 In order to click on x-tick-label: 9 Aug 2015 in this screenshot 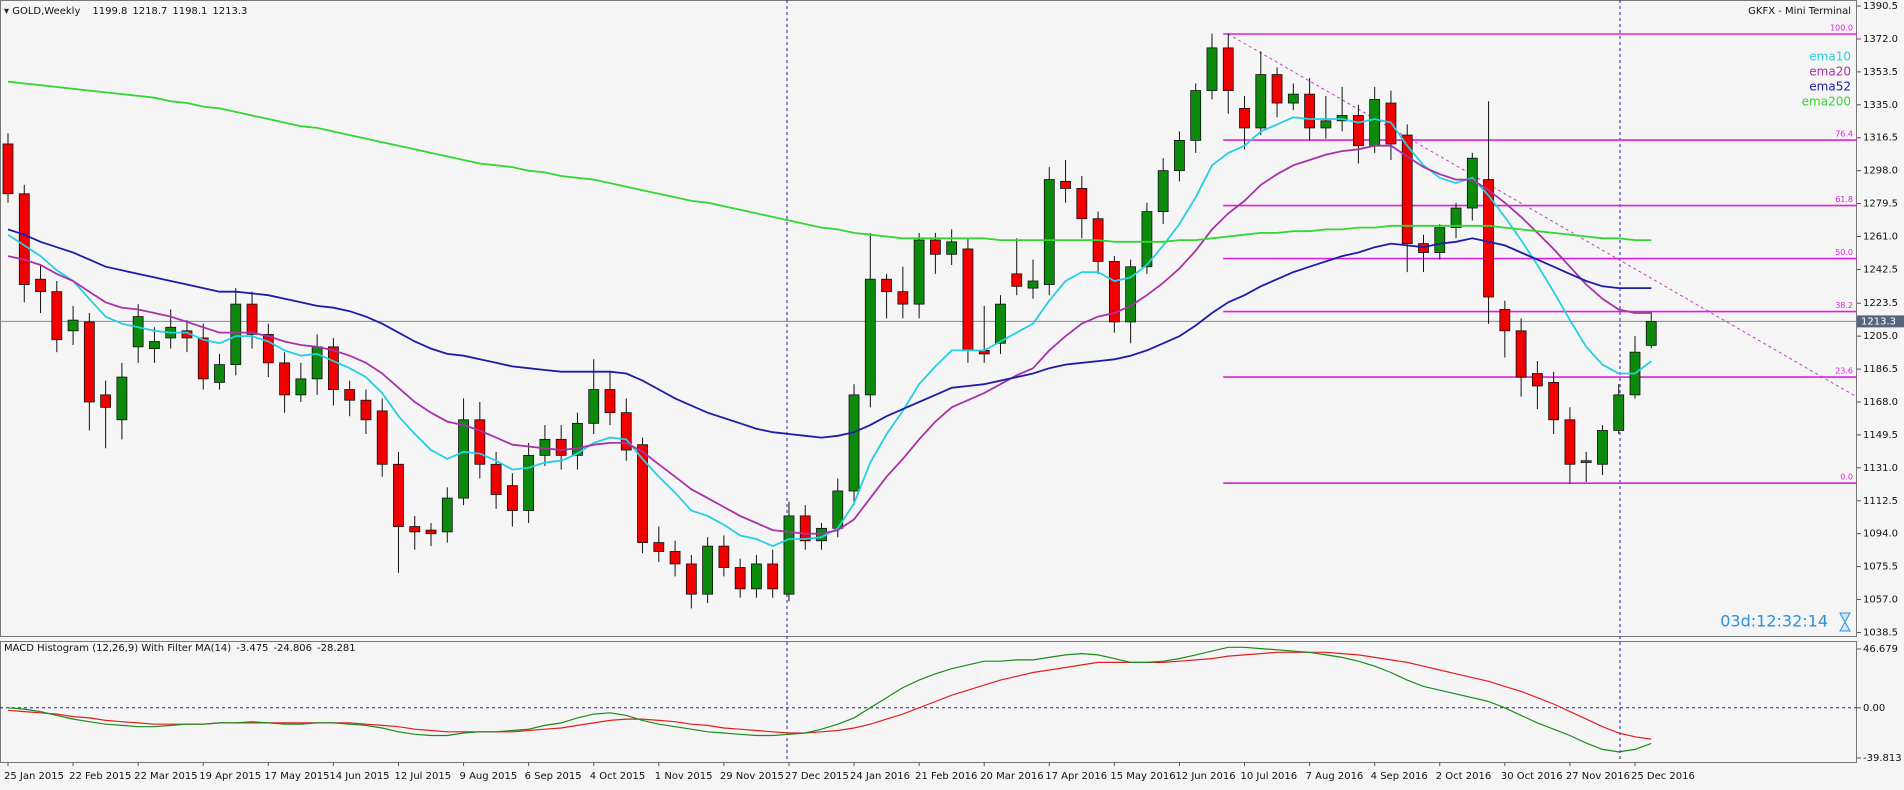, I will do `click(489, 776)`.